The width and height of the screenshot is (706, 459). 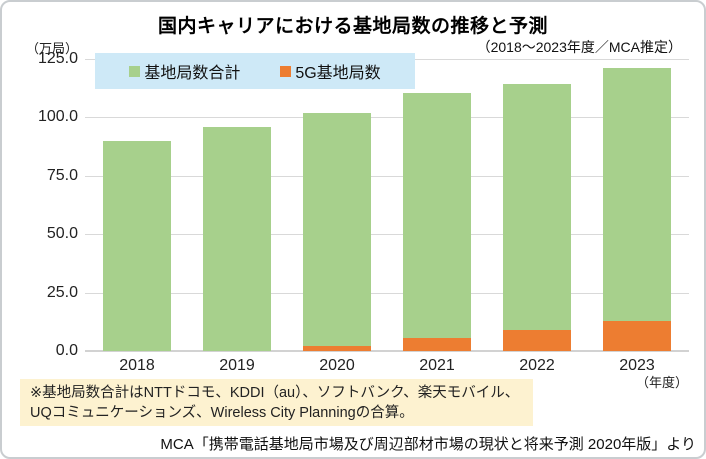 I want to click on bar-2021, so click(x=437, y=222).